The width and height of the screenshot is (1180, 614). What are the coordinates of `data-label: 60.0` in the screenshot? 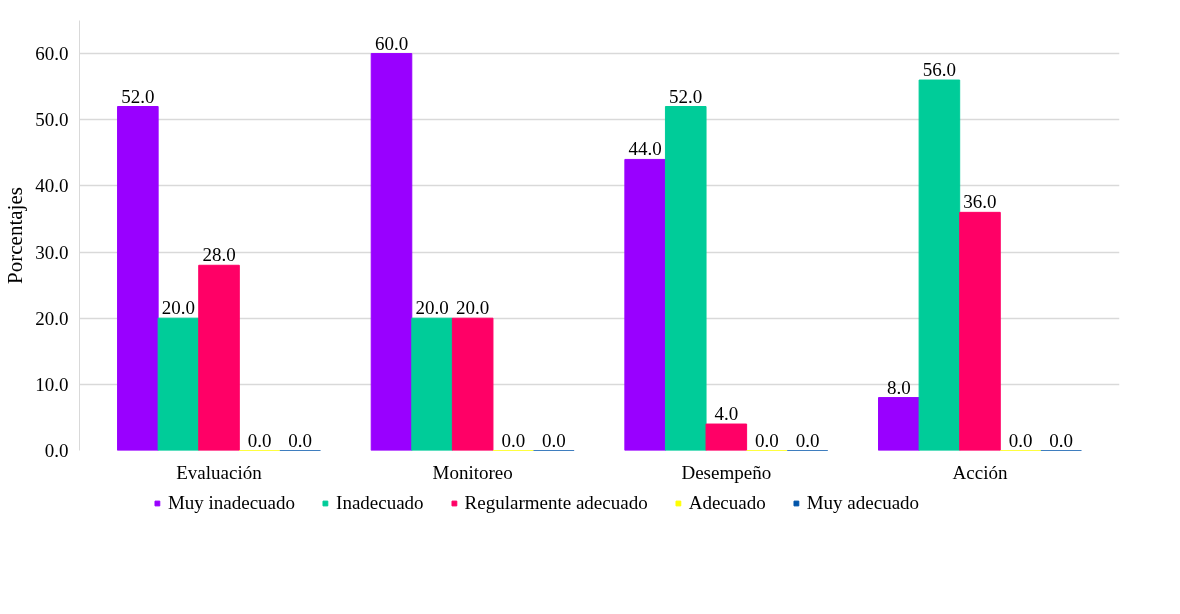 It's located at (391, 43).